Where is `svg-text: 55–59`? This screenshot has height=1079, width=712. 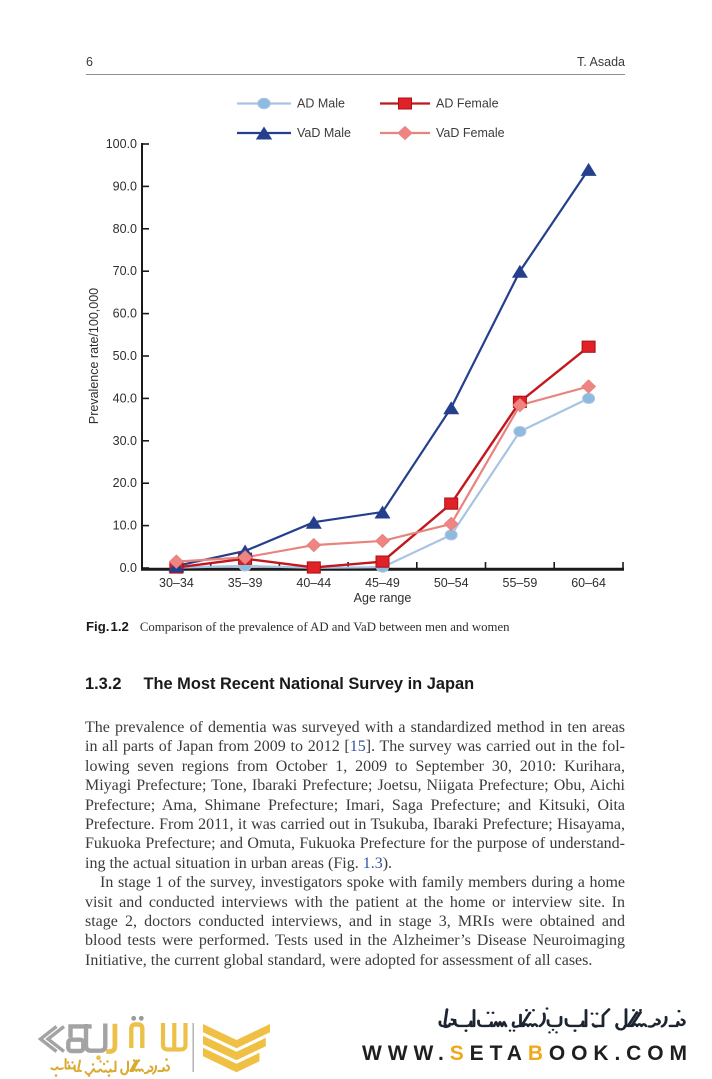
svg-text: 55–59 is located at coordinates (520, 583).